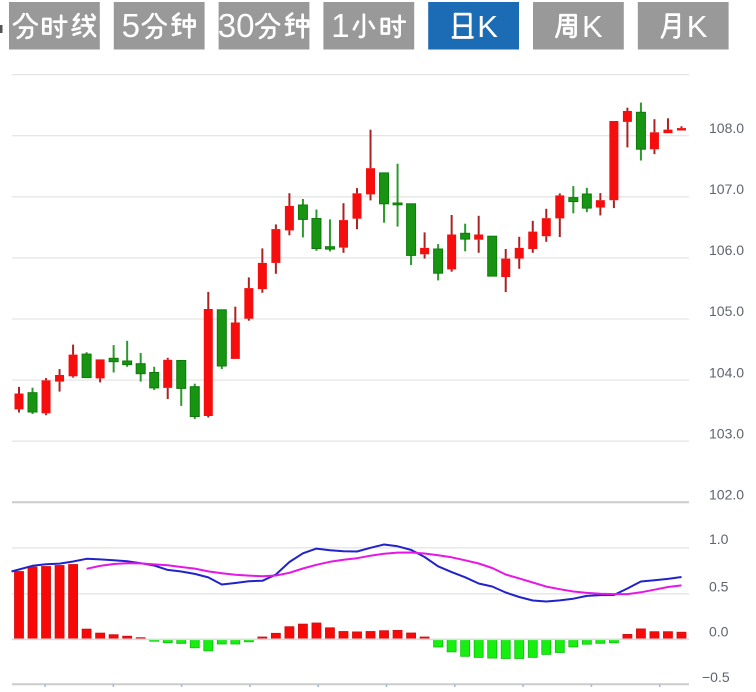 The height and width of the screenshot is (692, 756). Describe the element at coordinates (719, 586) in the screenshot. I see `svg-text: 0.5` at that location.